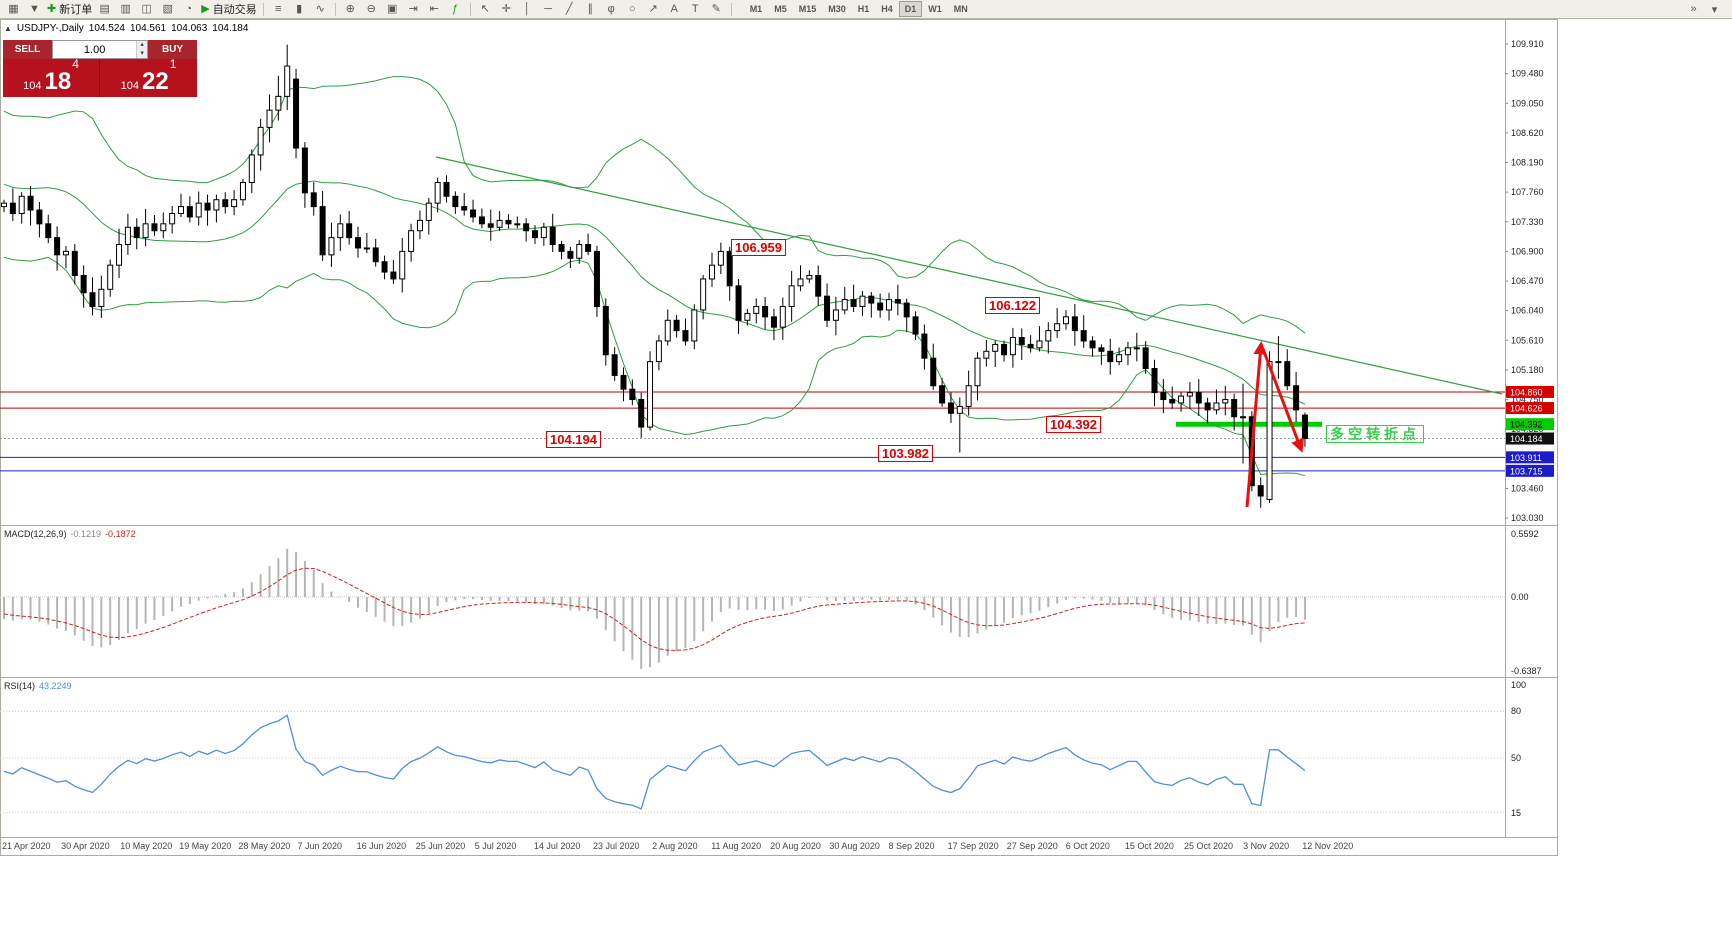 This screenshot has height=941, width=1732. I want to click on horizontal-line-icon: ─, so click(548, 9).